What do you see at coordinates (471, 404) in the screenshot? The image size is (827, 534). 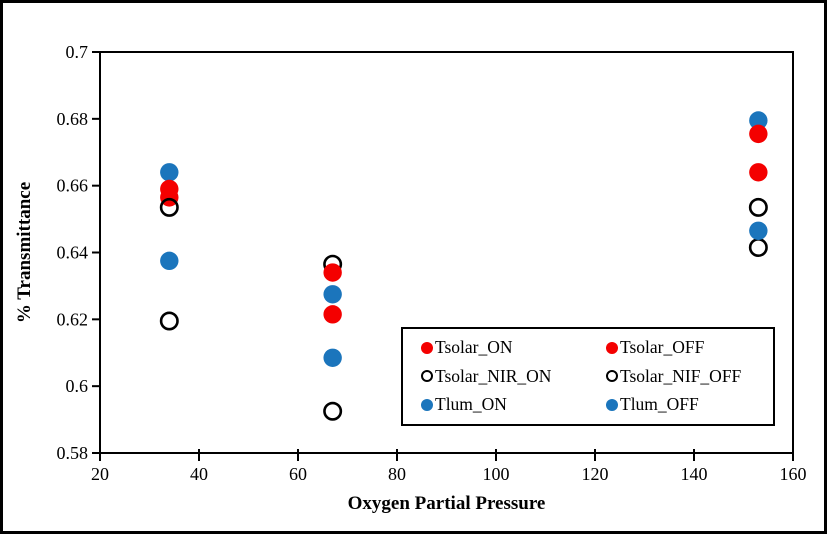 I see `legend-label: Tlum_ON` at bounding box center [471, 404].